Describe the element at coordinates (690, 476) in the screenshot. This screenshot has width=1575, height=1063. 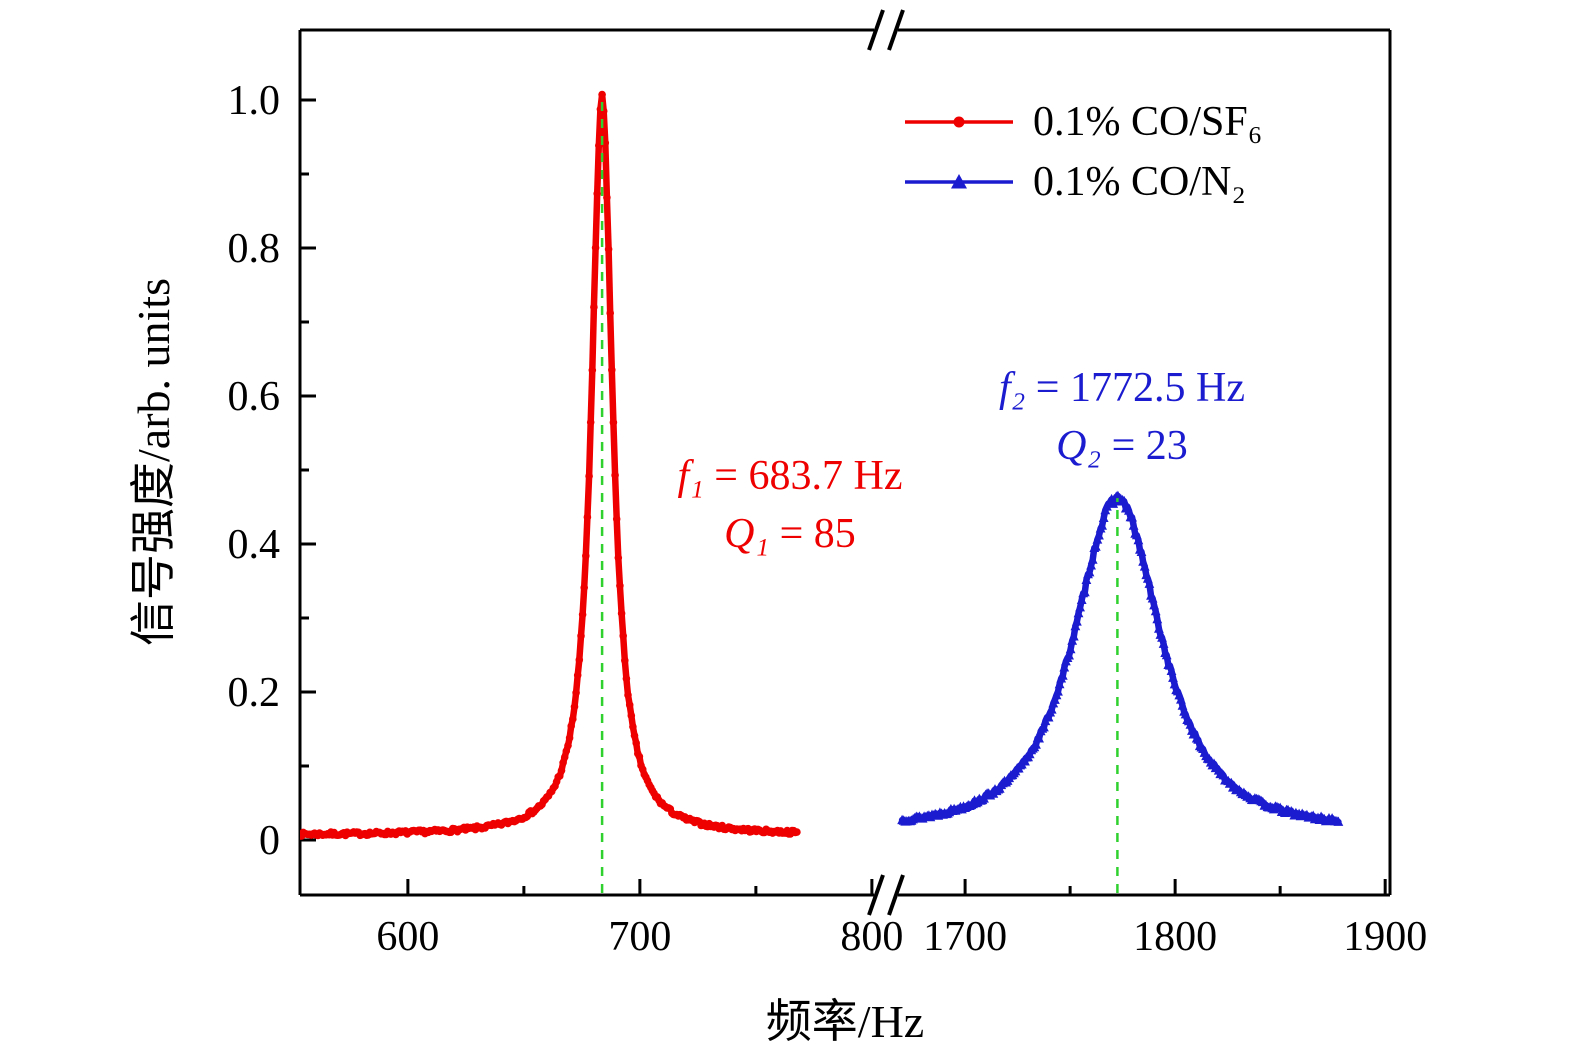
I see `annotation-peak1-f-var: f₁` at that location.